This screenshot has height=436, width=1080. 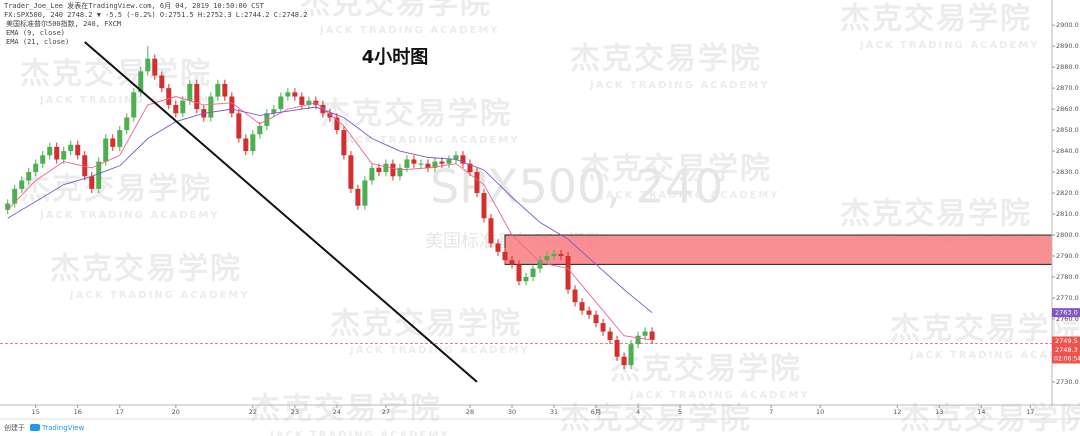 What do you see at coordinates (78, 412) in the screenshot?
I see `x-tick-label: 16` at bounding box center [78, 412].